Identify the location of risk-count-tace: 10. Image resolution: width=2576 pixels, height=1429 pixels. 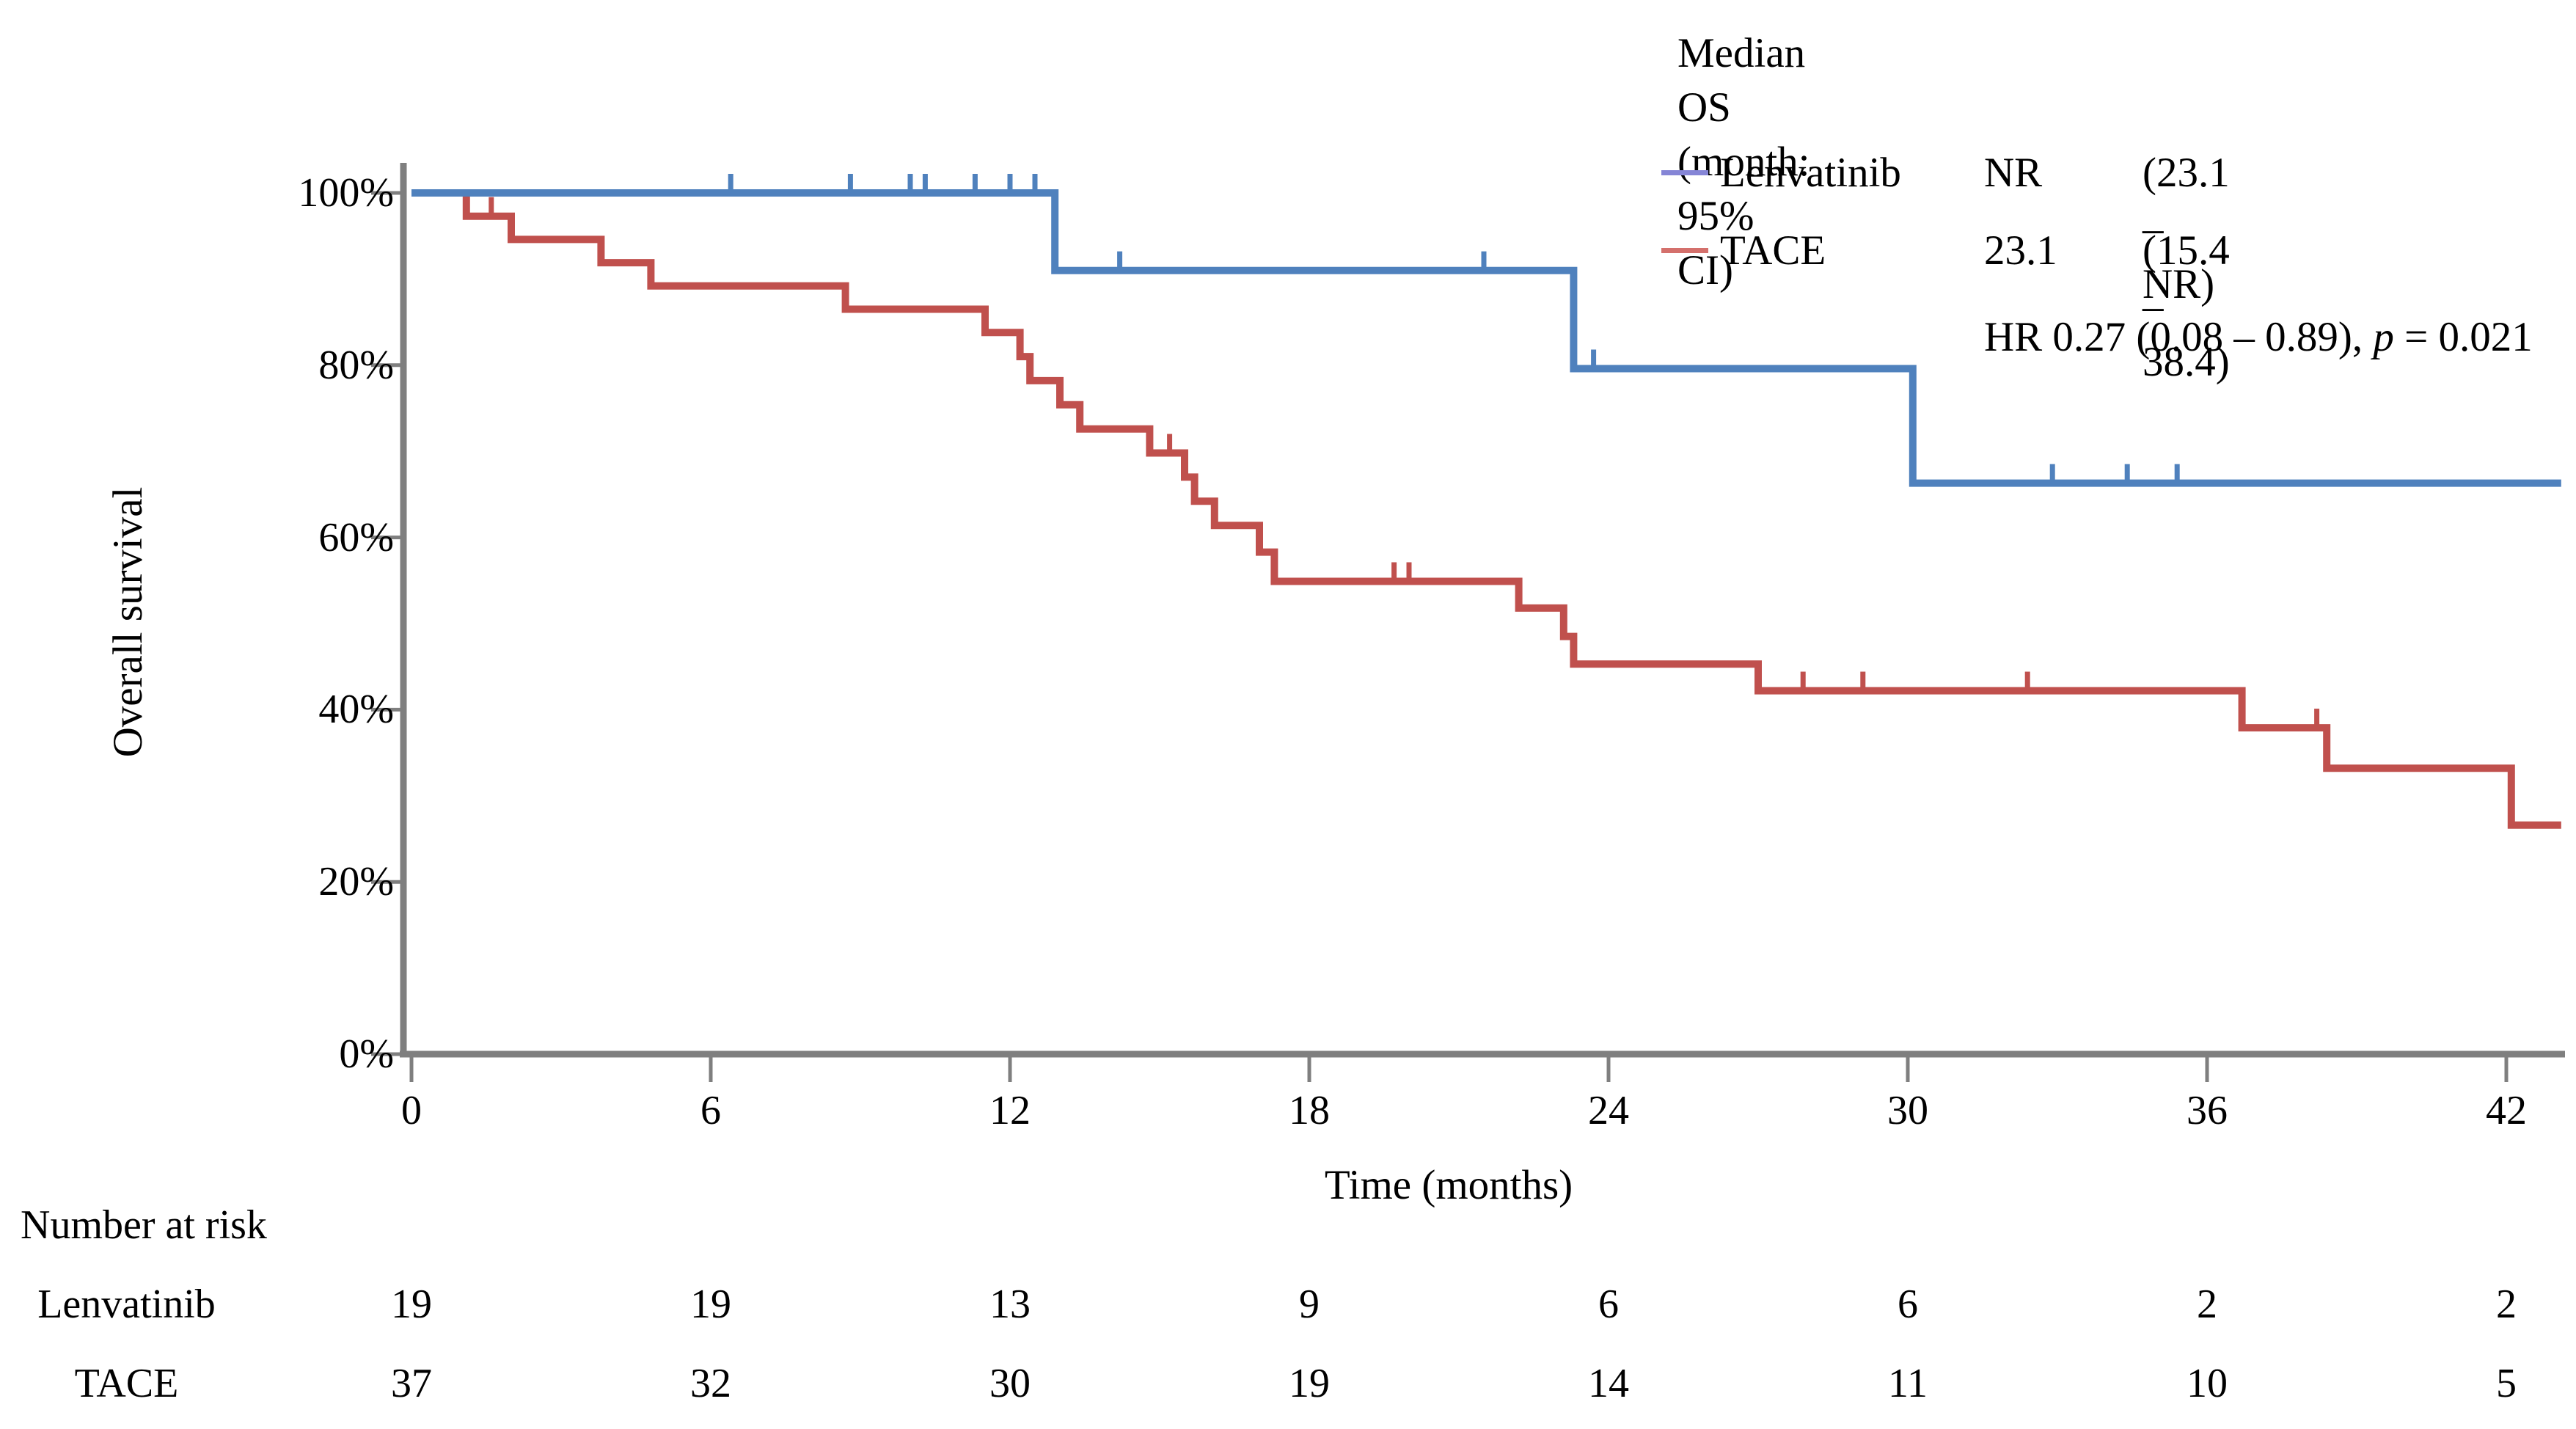
(2207, 1383).